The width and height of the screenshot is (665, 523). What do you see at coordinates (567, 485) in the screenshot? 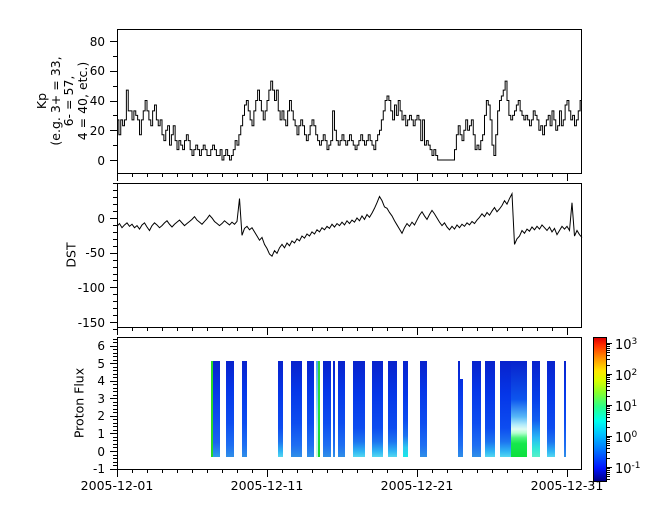
I see `x-tick-label: 2005-12-31` at bounding box center [567, 485].